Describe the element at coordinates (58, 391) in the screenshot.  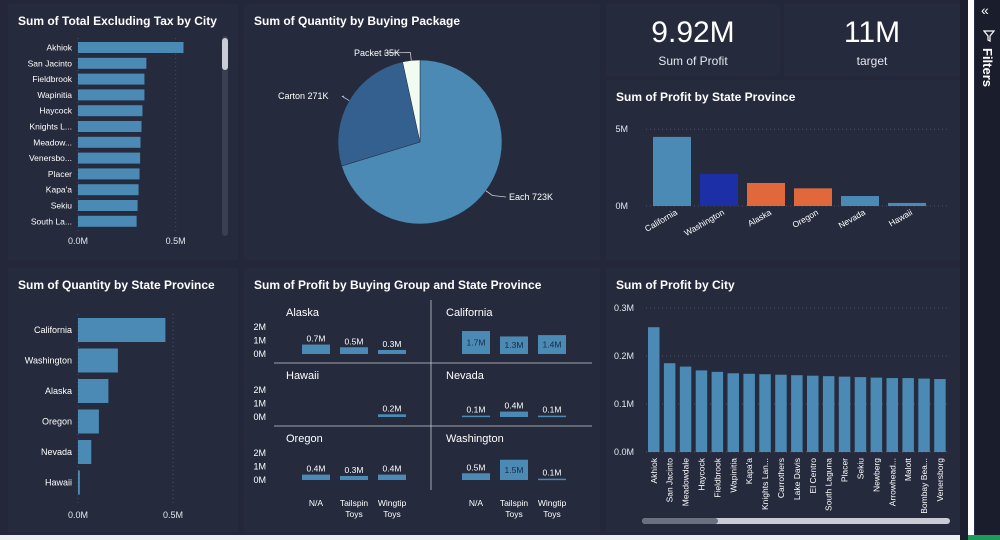
I see `category-label: Alaska` at that location.